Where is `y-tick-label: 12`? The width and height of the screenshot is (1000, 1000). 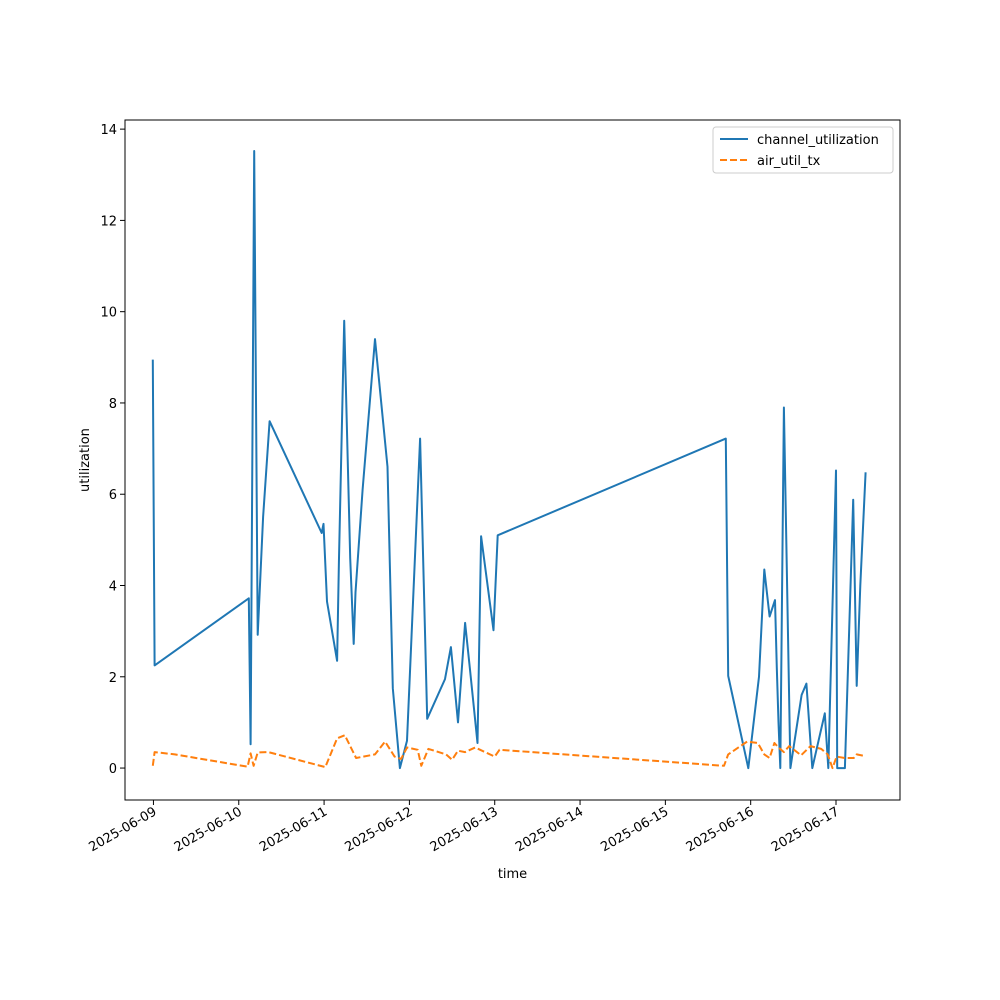
y-tick-label: 12 is located at coordinates (108, 221).